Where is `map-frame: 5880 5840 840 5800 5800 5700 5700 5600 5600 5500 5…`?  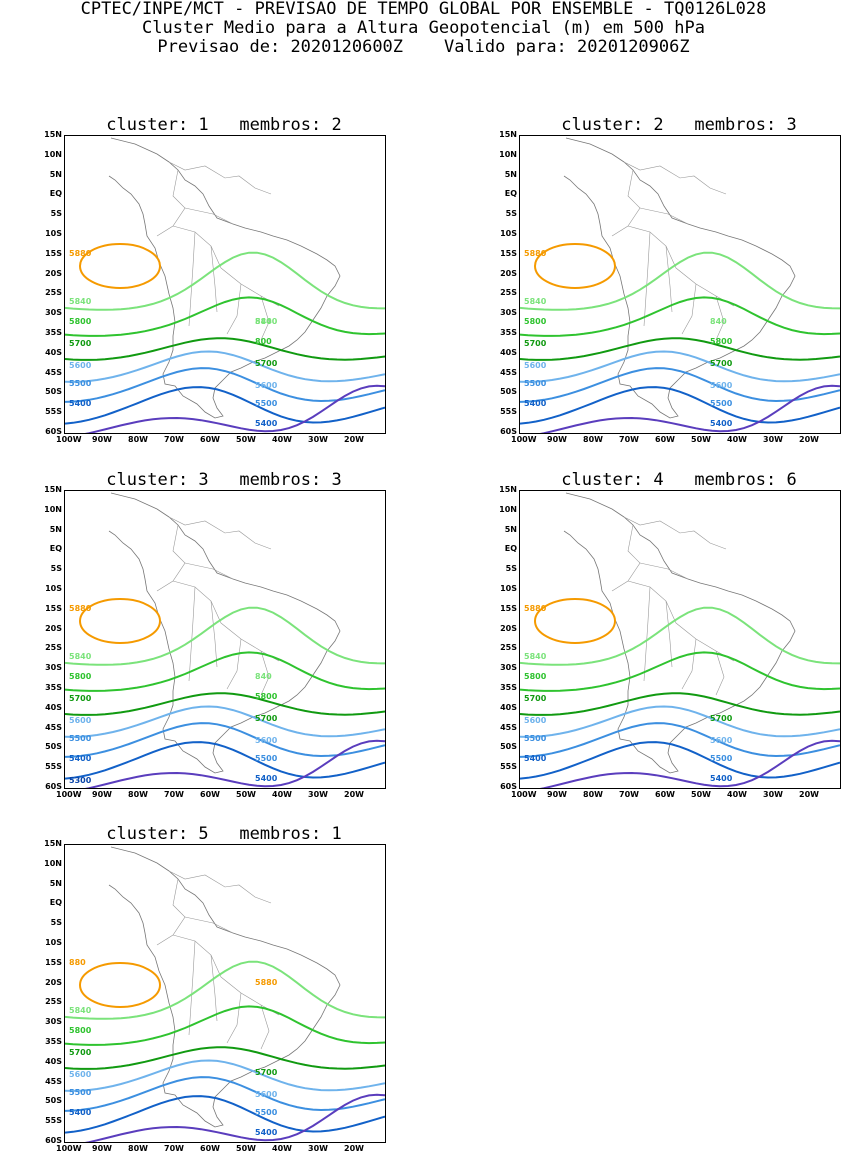
map-frame: 5880 5840 840 5800 5800 5700 5700 5600 5600 5500 5… is located at coordinates (225, 639).